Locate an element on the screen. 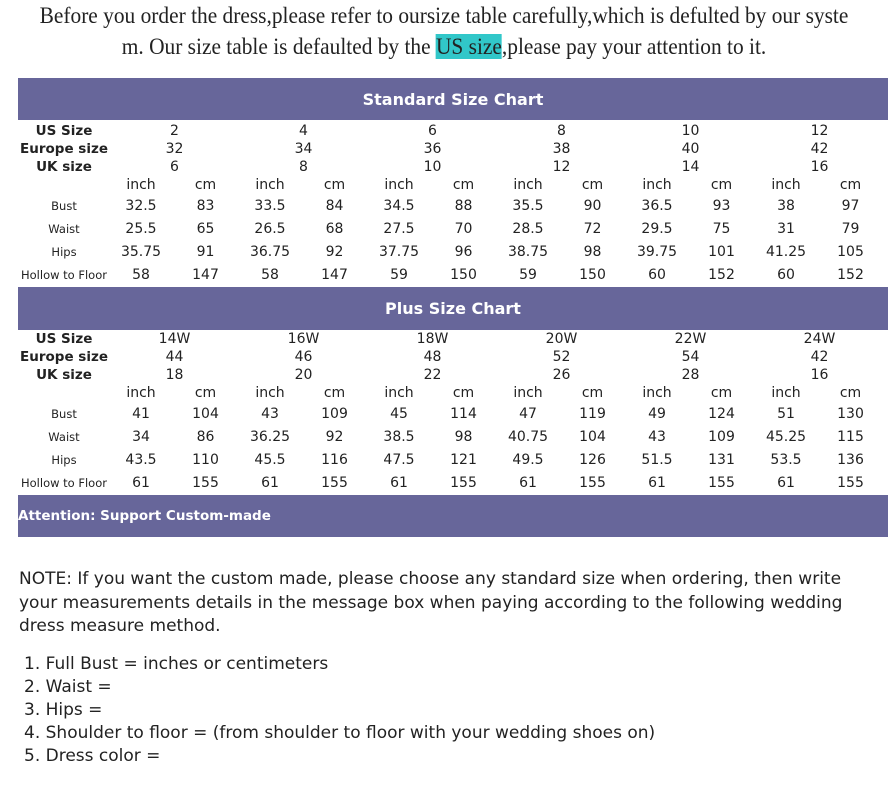 The width and height of the screenshot is (888, 804). measurement-value: 51 is located at coordinates (786, 414).